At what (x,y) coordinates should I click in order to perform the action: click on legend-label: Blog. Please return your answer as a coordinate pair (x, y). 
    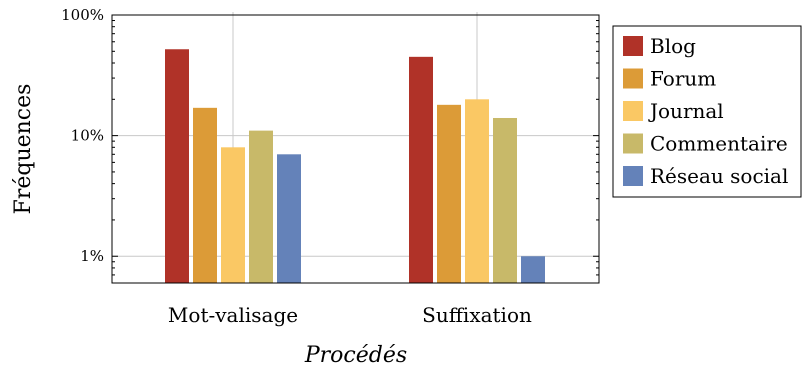
    Looking at the image, I should click on (673, 46).